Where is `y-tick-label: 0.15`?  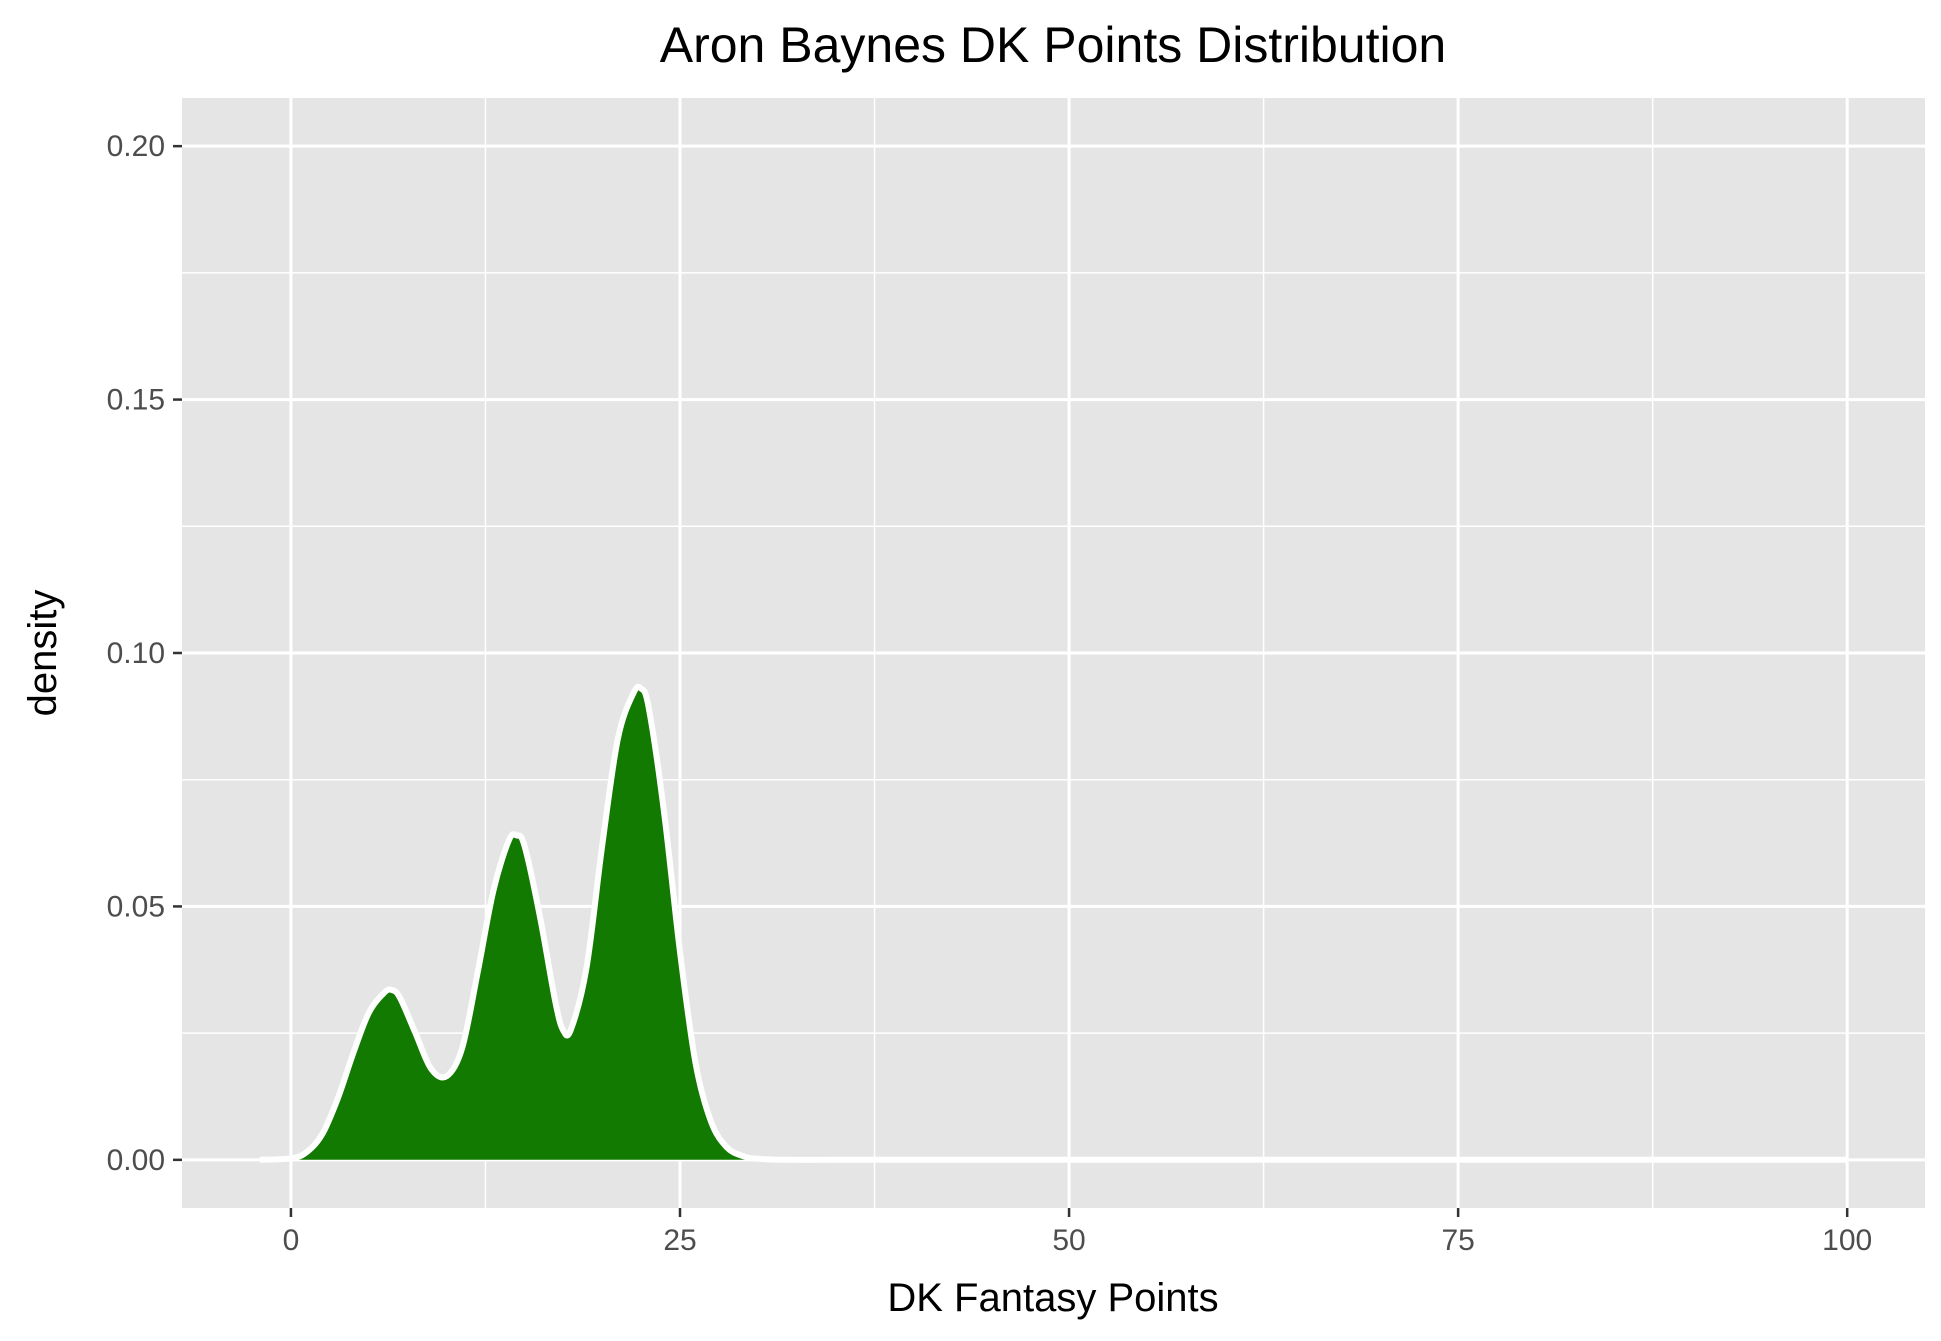 y-tick-label: 0.15 is located at coordinates (136, 400).